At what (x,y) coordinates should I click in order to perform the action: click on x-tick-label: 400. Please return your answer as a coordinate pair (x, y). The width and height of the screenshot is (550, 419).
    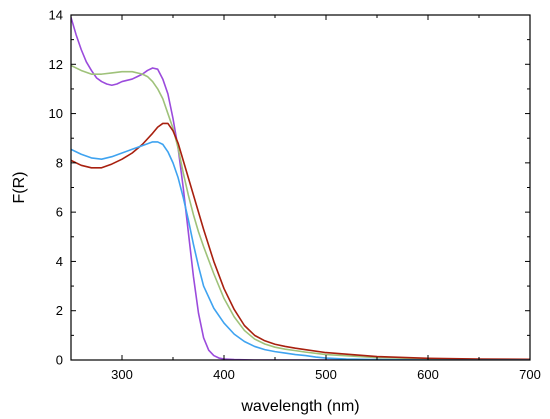
    Looking at the image, I should click on (224, 374).